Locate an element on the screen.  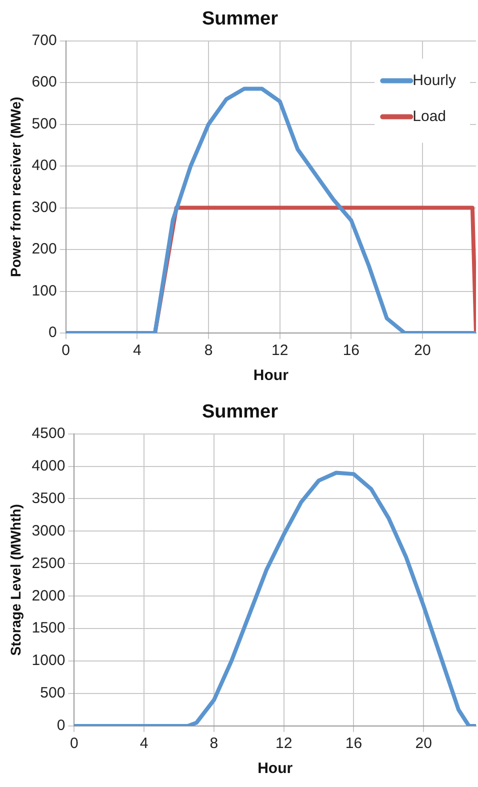
y-tick-label: 4000 is located at coordinates (49, 465).